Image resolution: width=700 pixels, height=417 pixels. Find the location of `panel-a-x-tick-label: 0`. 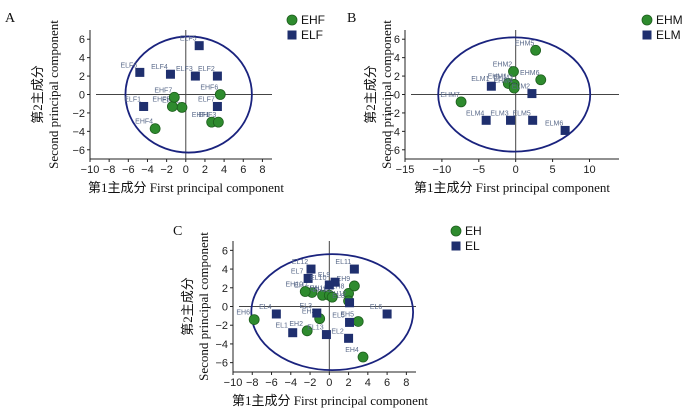

panel-a-x-tick-label: 0 is located at coordinates (186, 170).